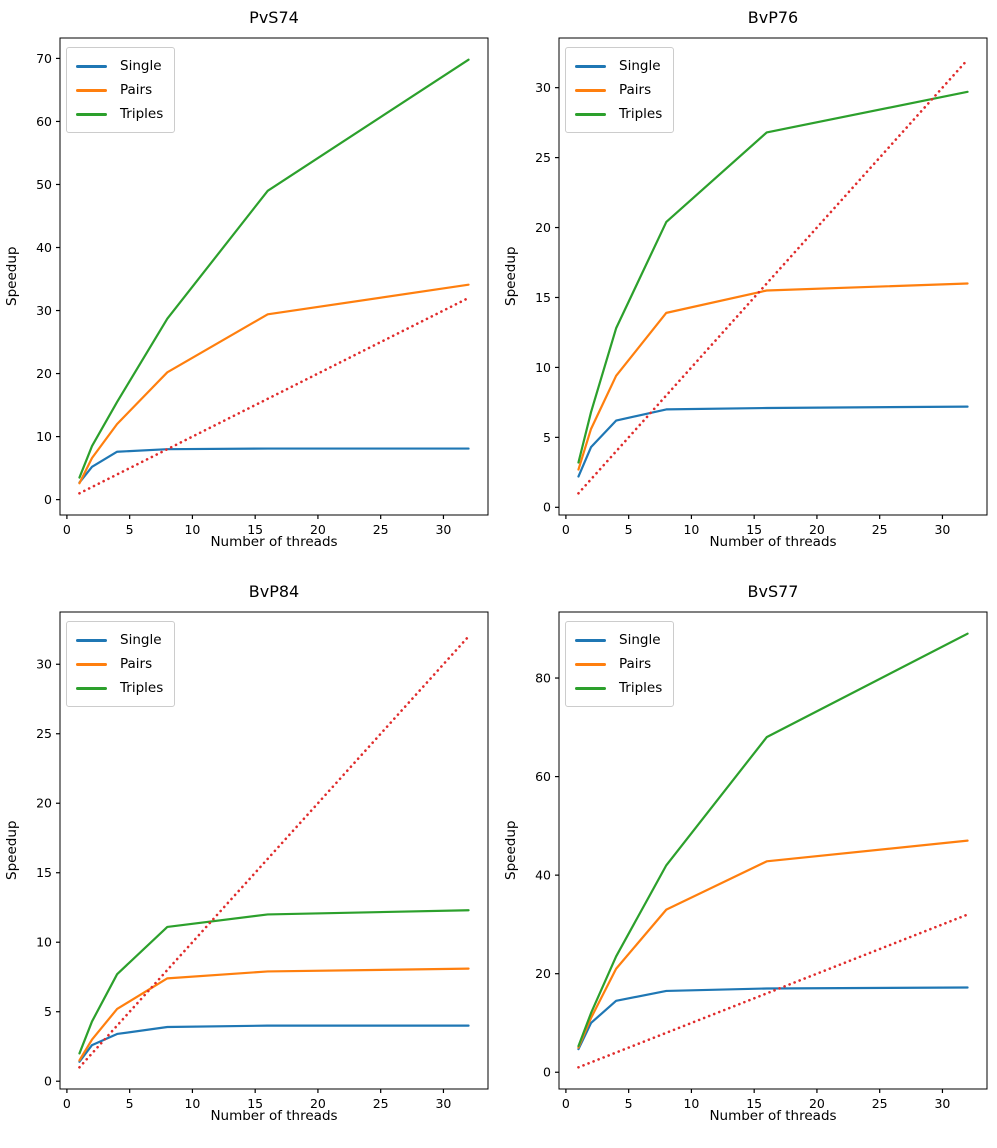  What do you see at coordinates (44, 58) in the screenshot?
I see `y-tick-label: 70` at bounding box center [44, 58].